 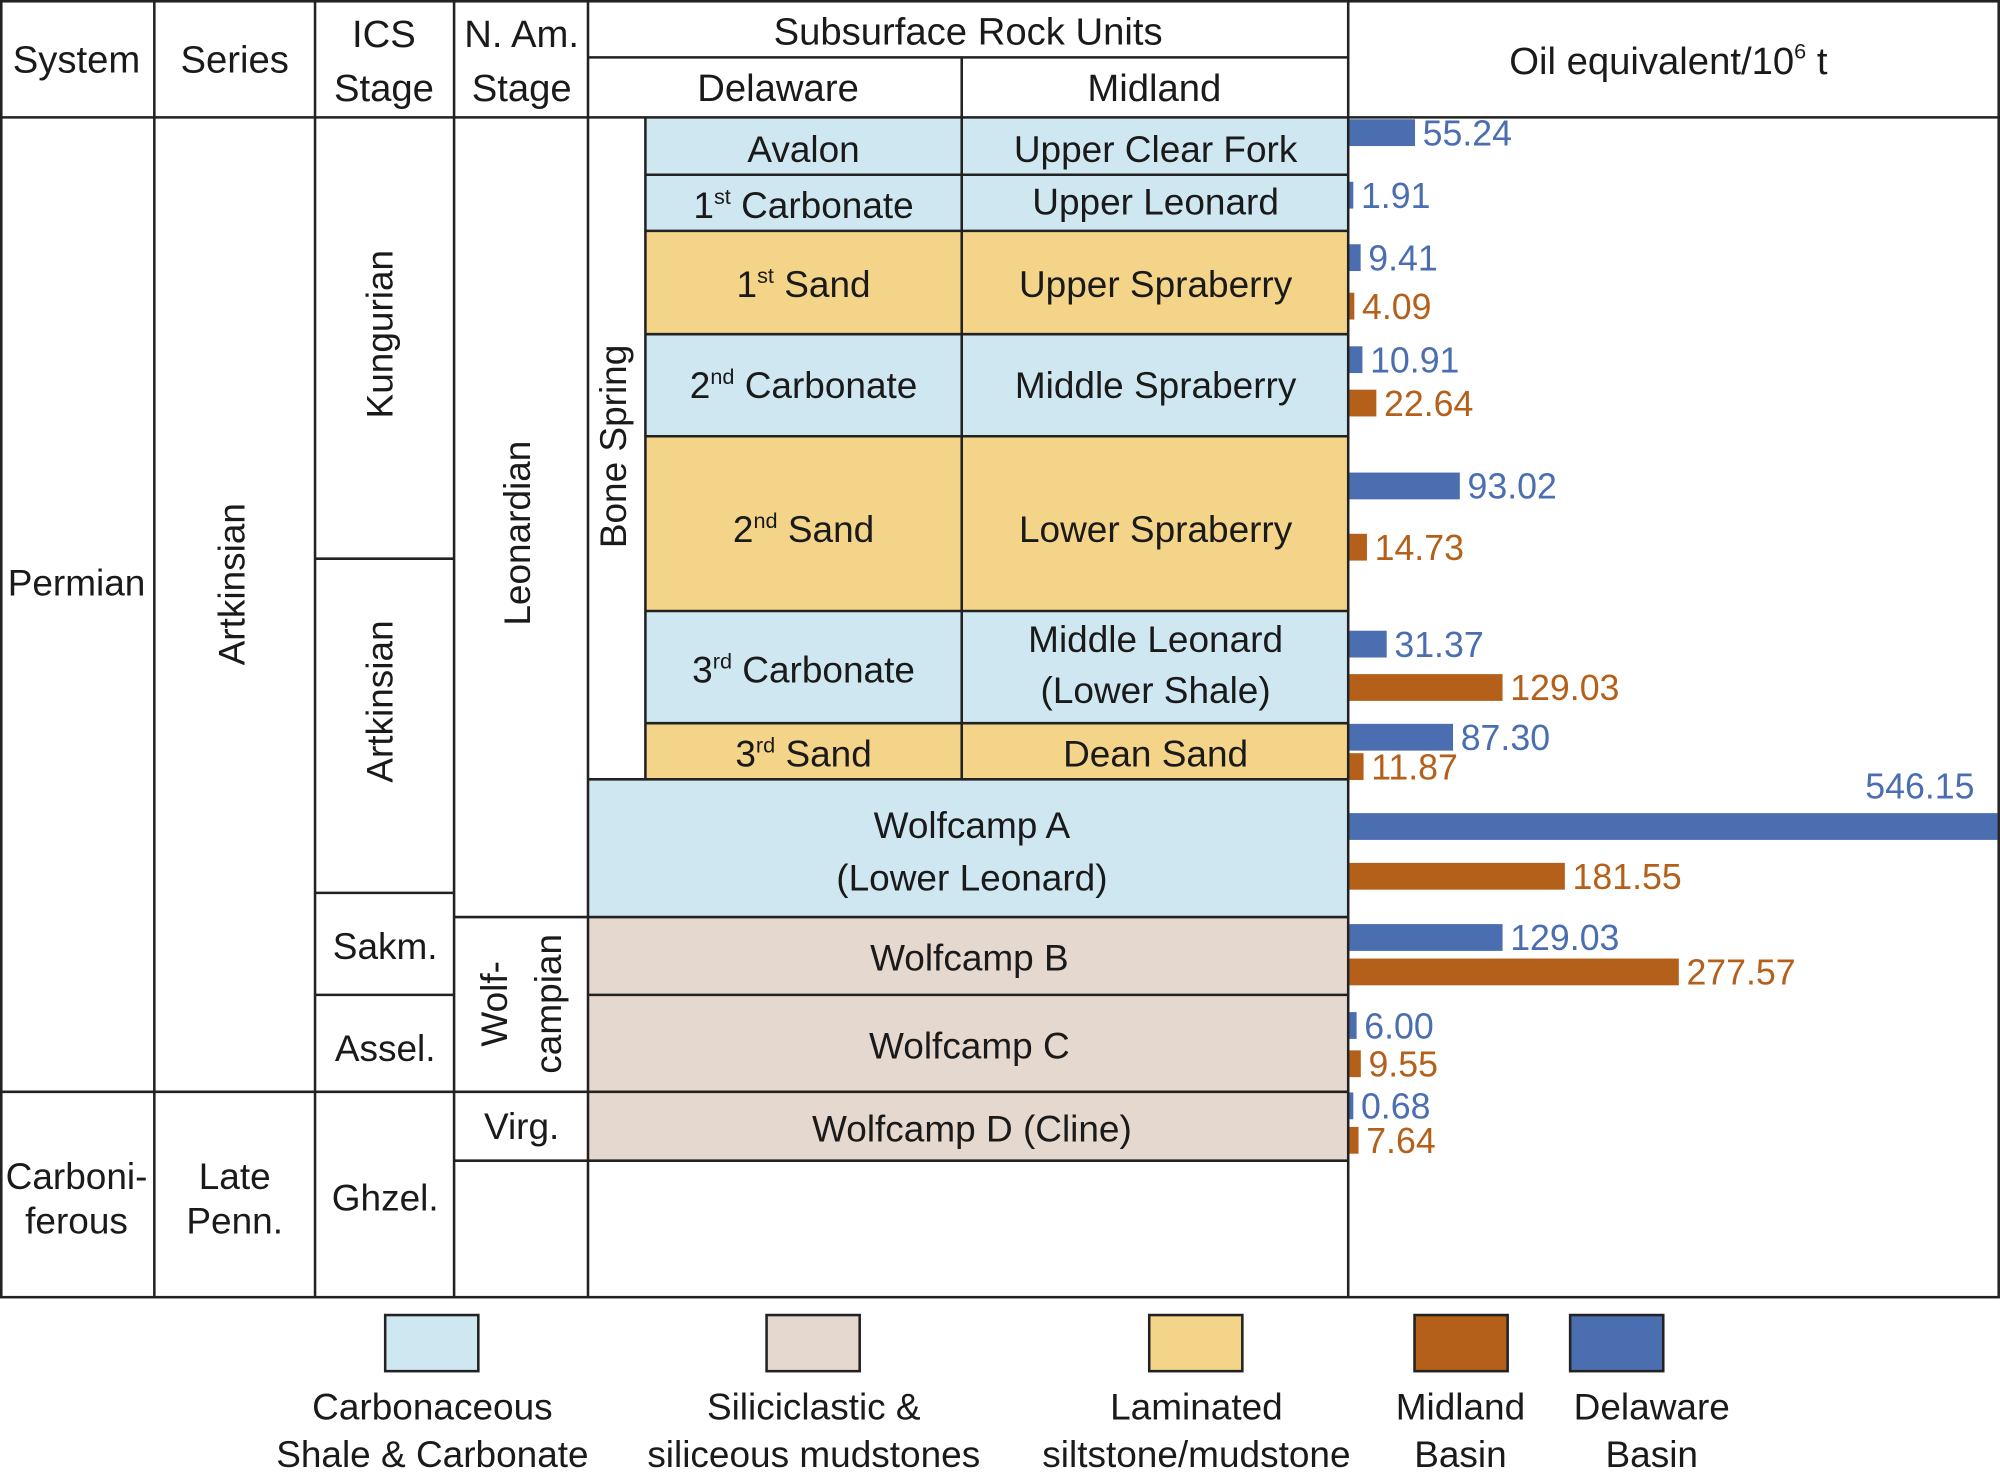 I want to click on na-stage-leonardian: Leonardian, so click(x=517, y=533).